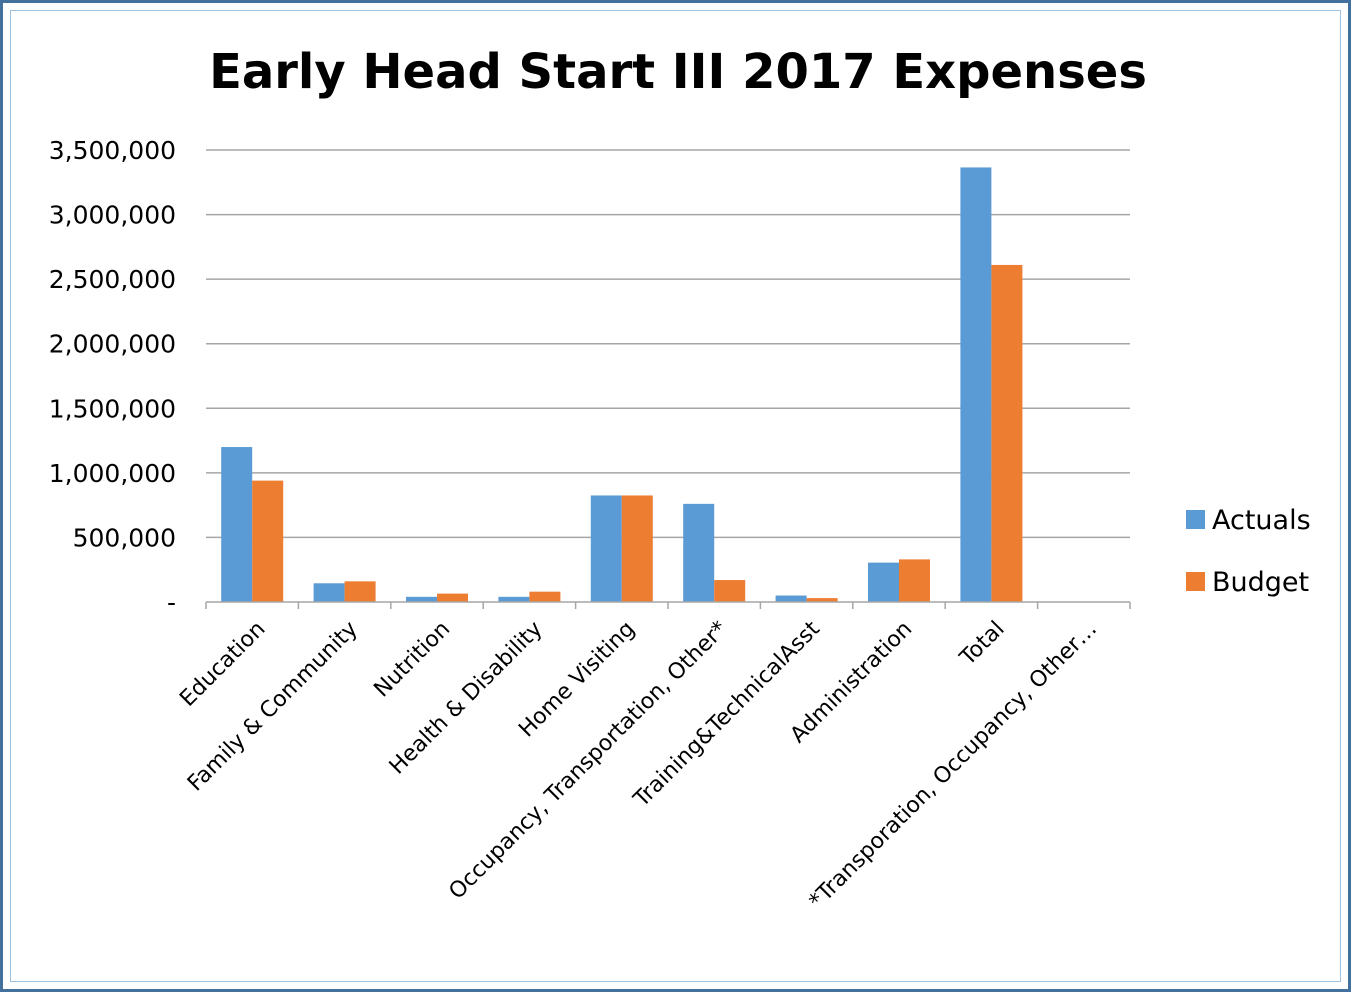 The height and width of the screenshot is (992, 1351). What do you see at coordinates (466, 698) in the screenshot?
I see `x-category-label: Health & Disability` at bounding box center [466, 698].